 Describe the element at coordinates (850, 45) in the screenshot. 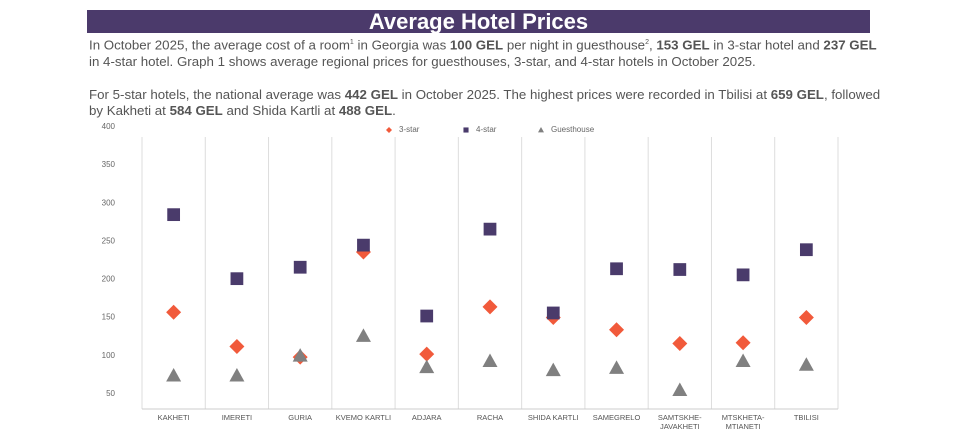

I see `highlight: 237 GEL` at that location.